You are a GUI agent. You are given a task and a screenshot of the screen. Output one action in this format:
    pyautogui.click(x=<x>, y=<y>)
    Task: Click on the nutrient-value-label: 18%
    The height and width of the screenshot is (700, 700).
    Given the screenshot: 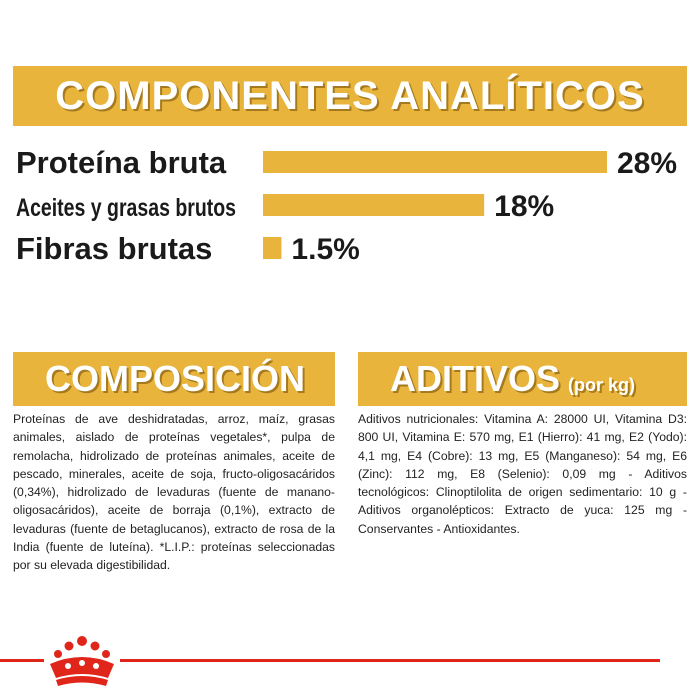 What is the action you would take?
    pyautogui.click(x=524, y=206)
    